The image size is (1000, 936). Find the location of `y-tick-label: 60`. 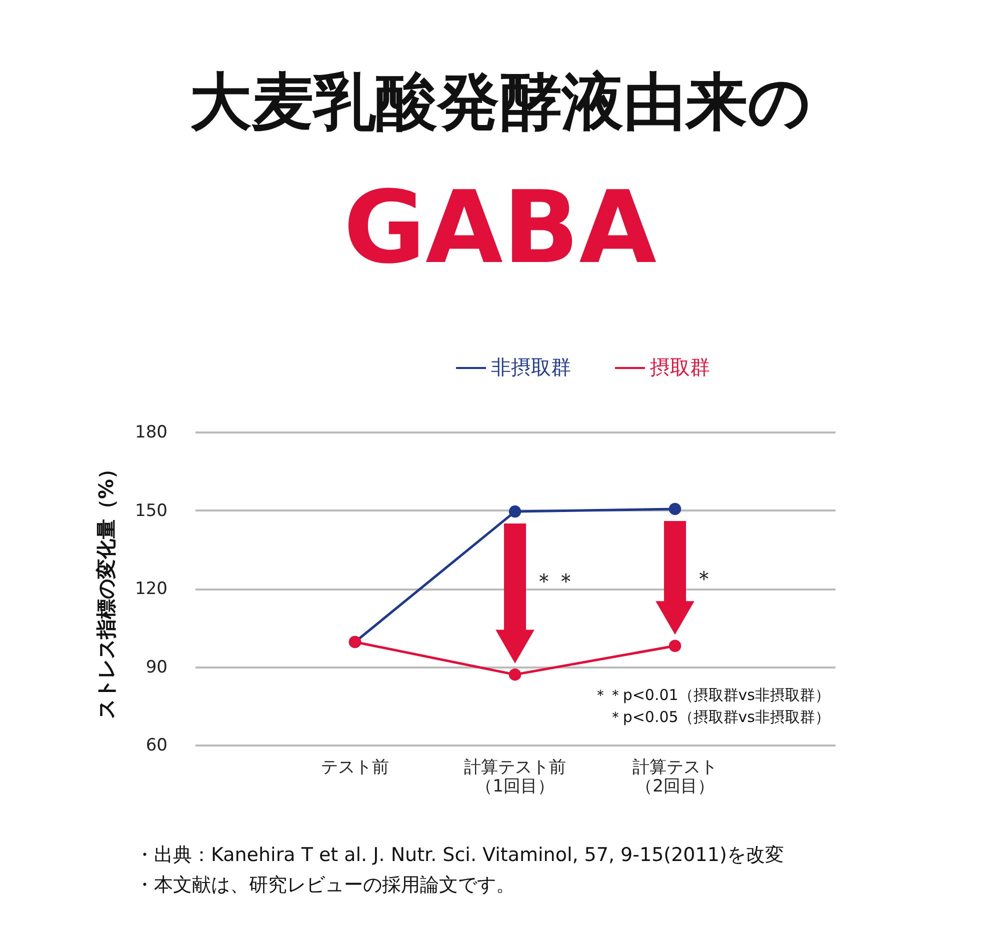

y-tick-label: 60 is located at coordinates (157, 746).